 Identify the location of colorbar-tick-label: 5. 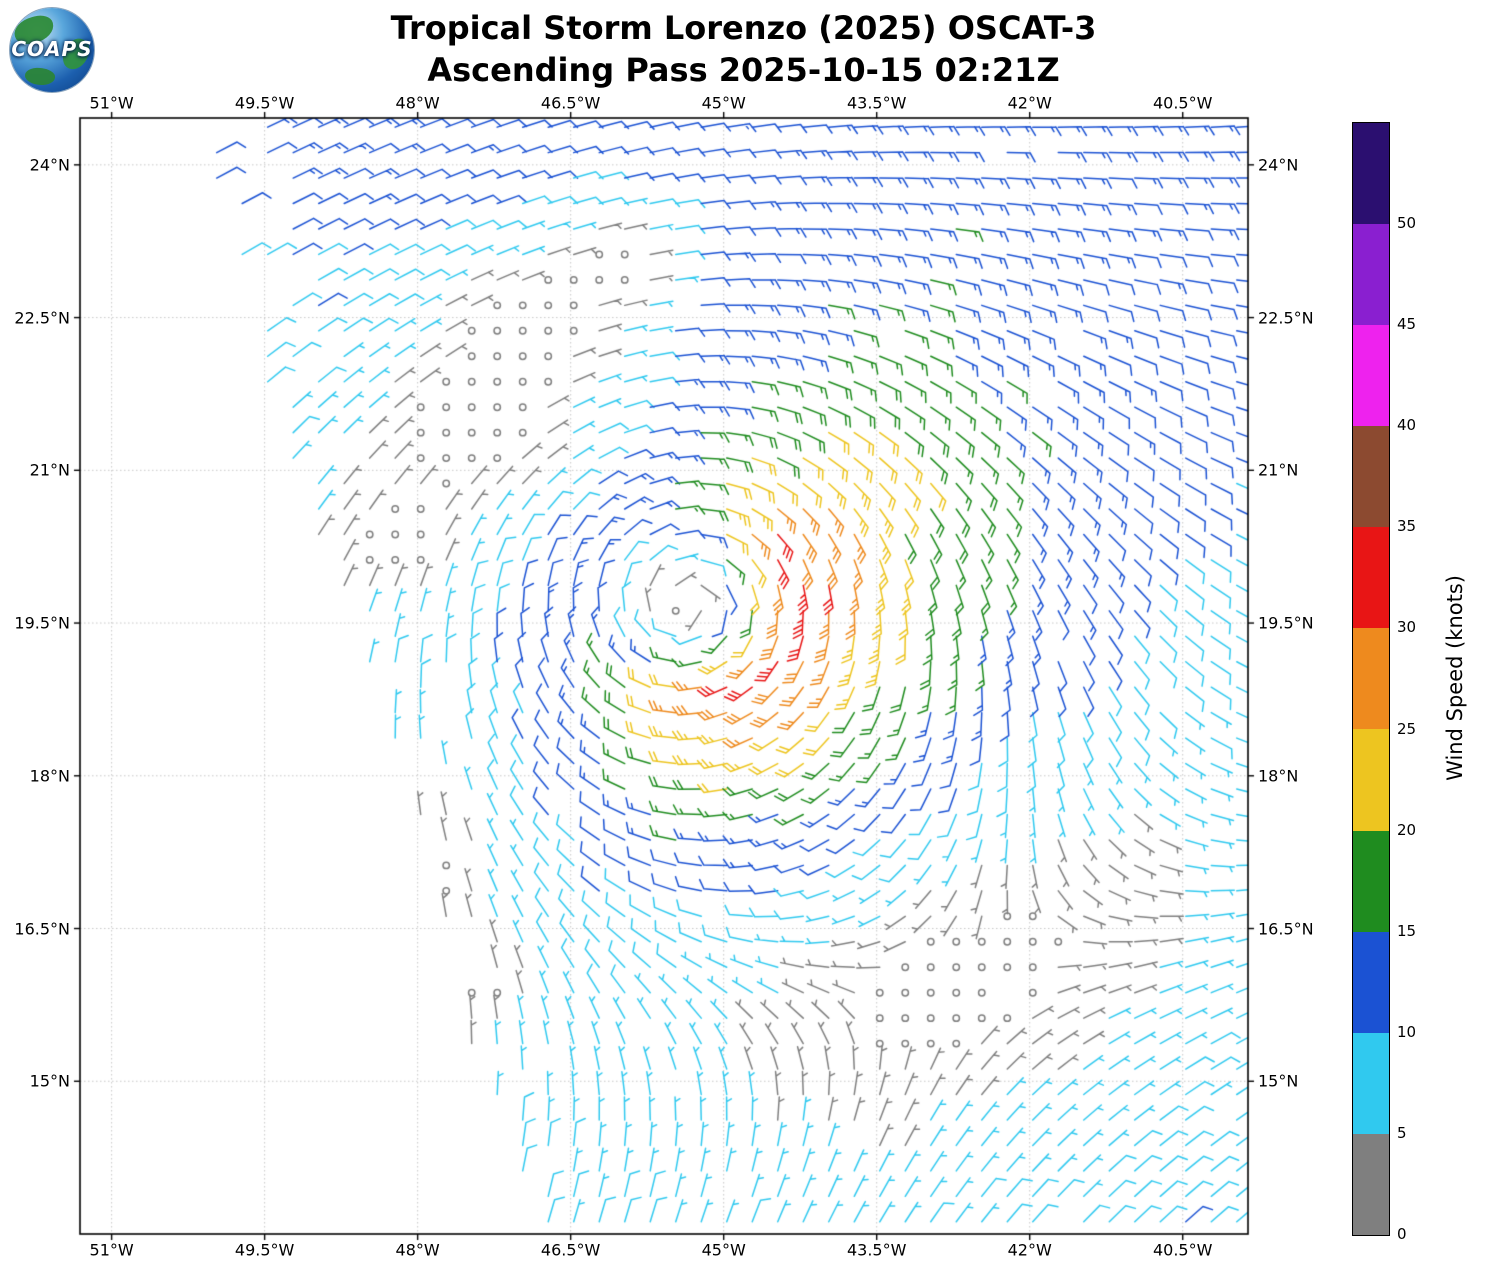
(1402, 1132).